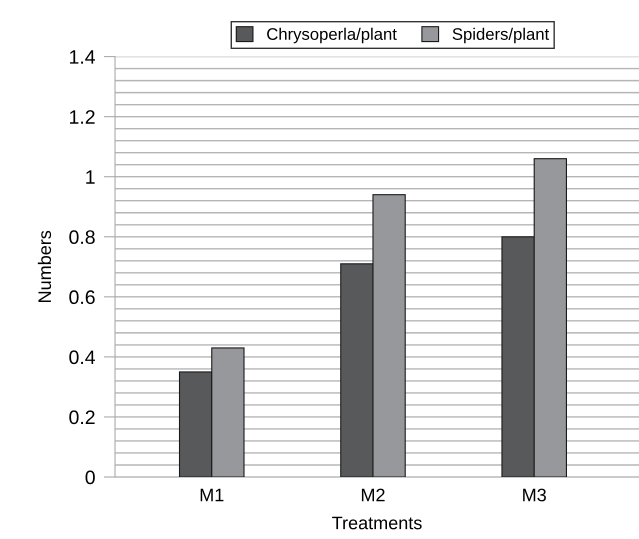 The height and width of the screenshot is (539, 639). I want to click on y-tick-label: 0.8, so click(82, 237).